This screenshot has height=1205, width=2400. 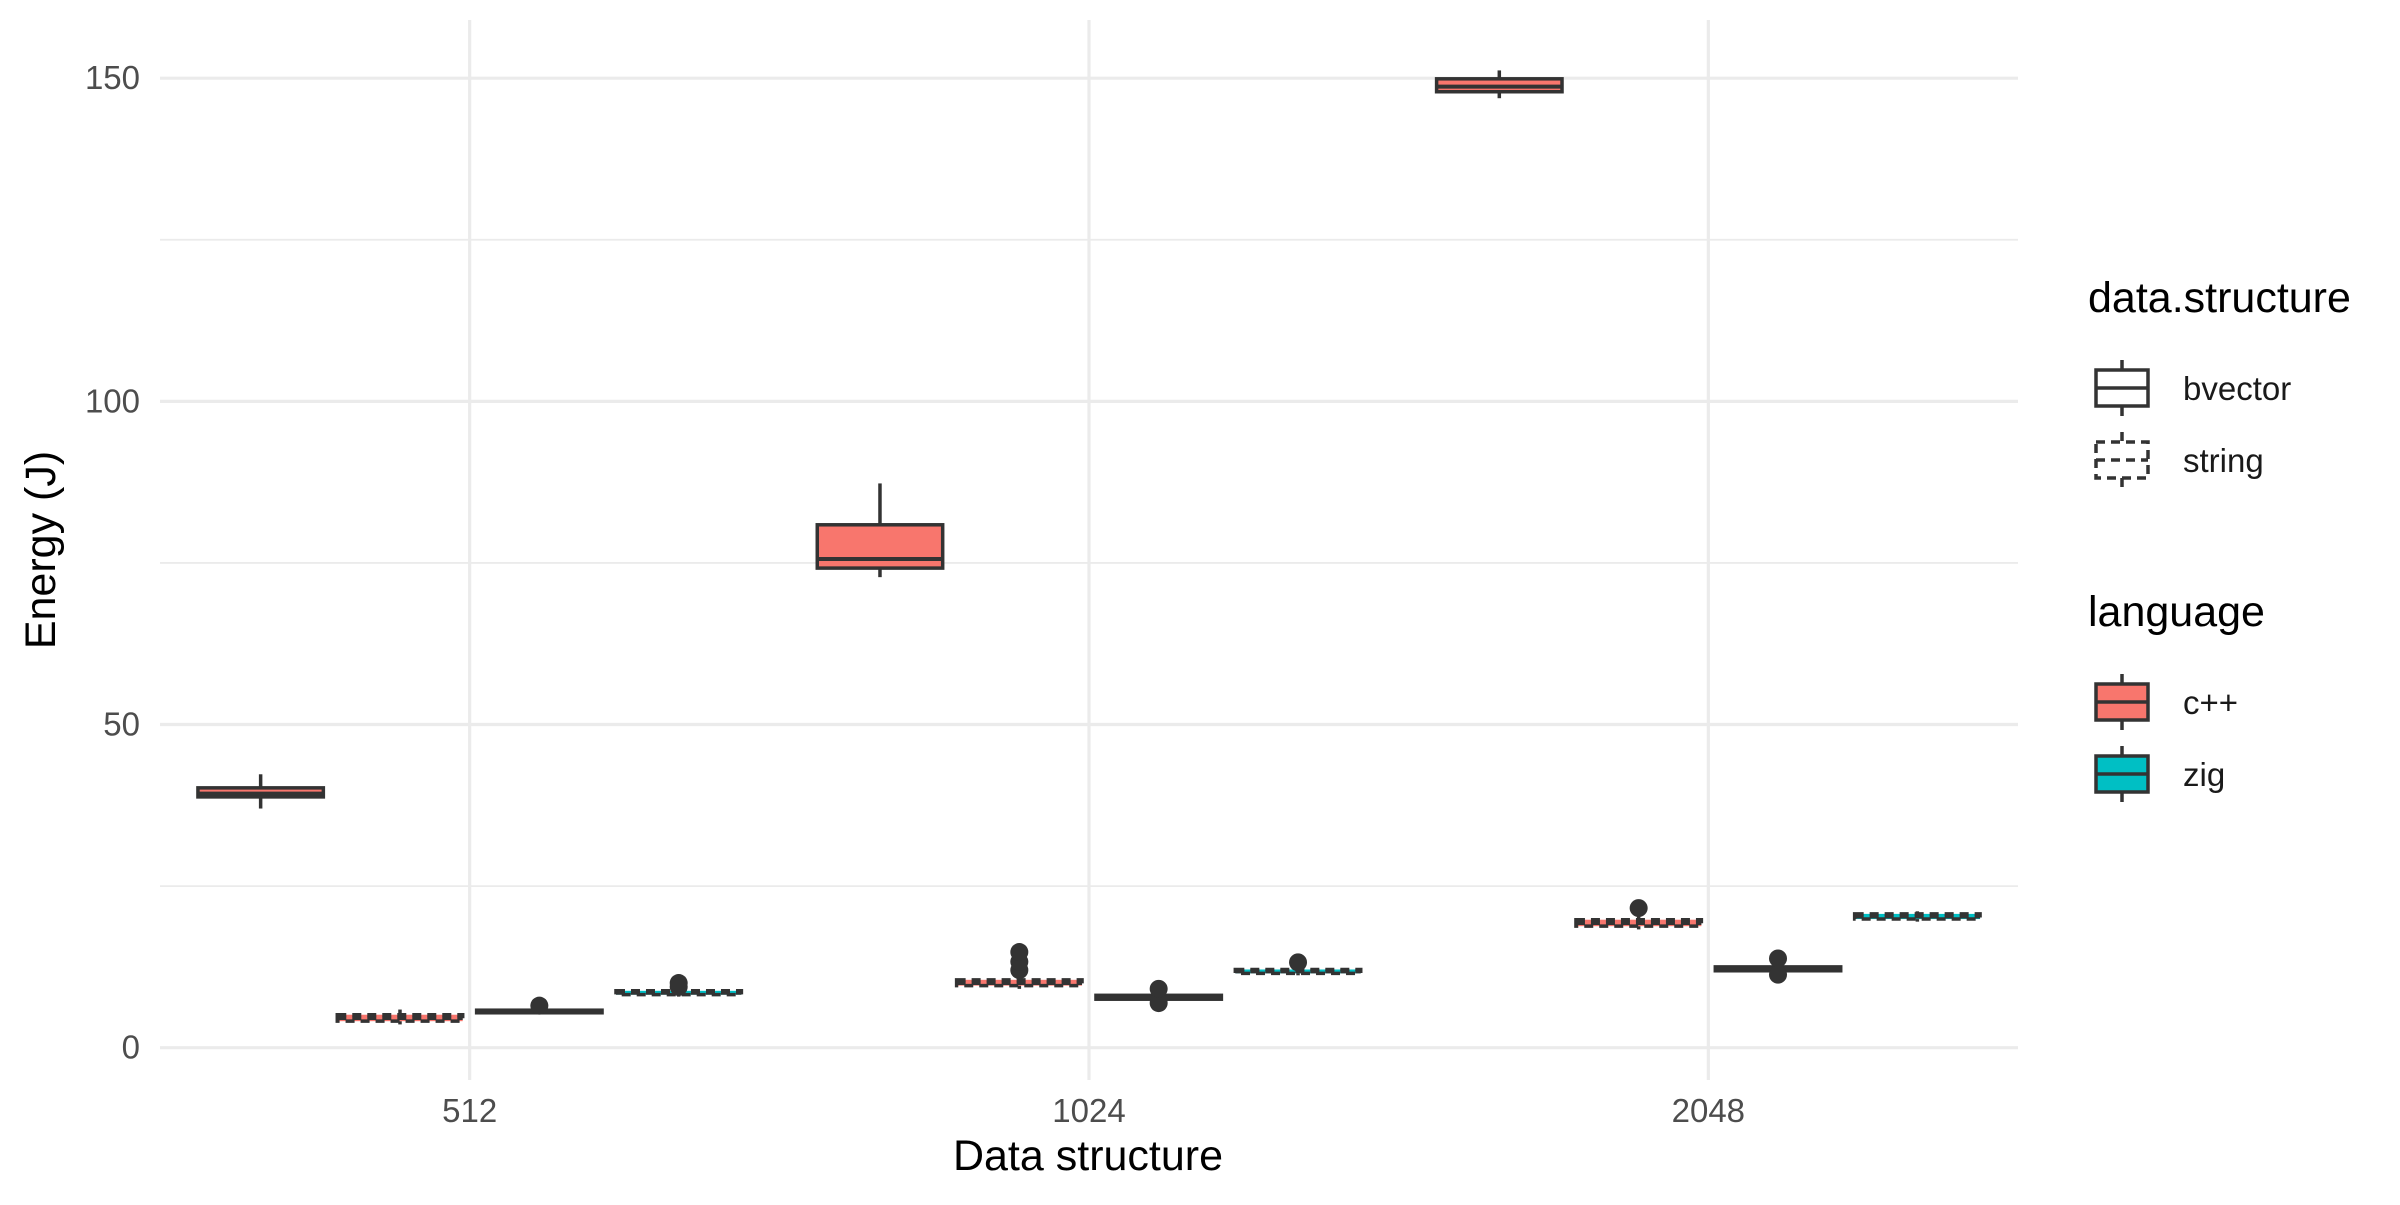 I want to click on box-cpp-string-2048, so click(x=1639, y=914).